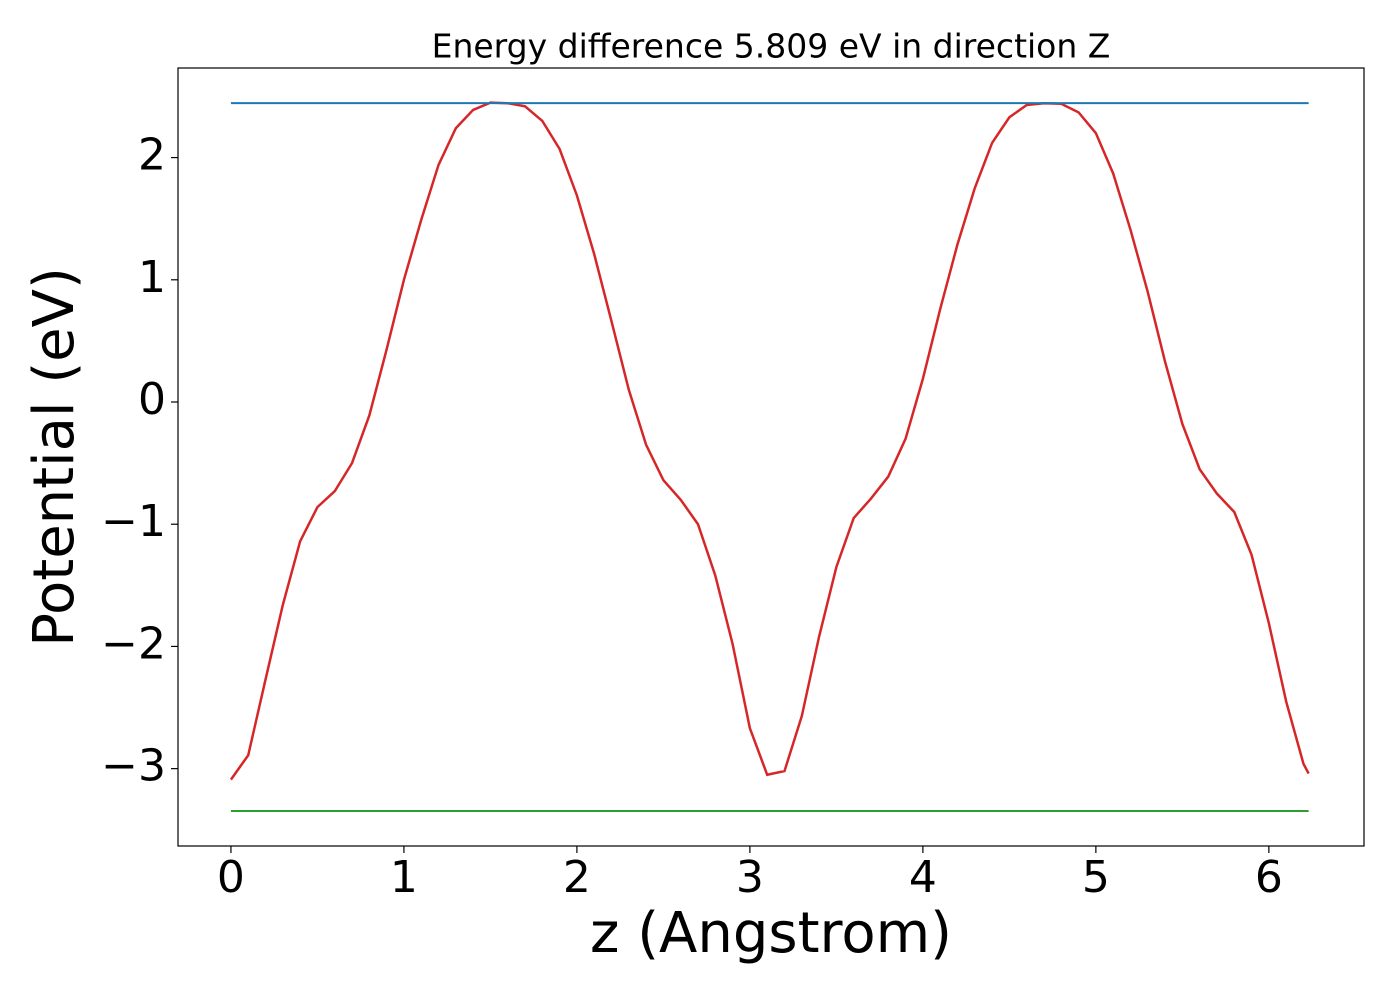 Image resolution: width=1400 pixels, height=1000 pixels. What do you see at coordinates (133, 766) in the screenshot?
I see `y-tick-label: −3` at bounding box center [133, 766].